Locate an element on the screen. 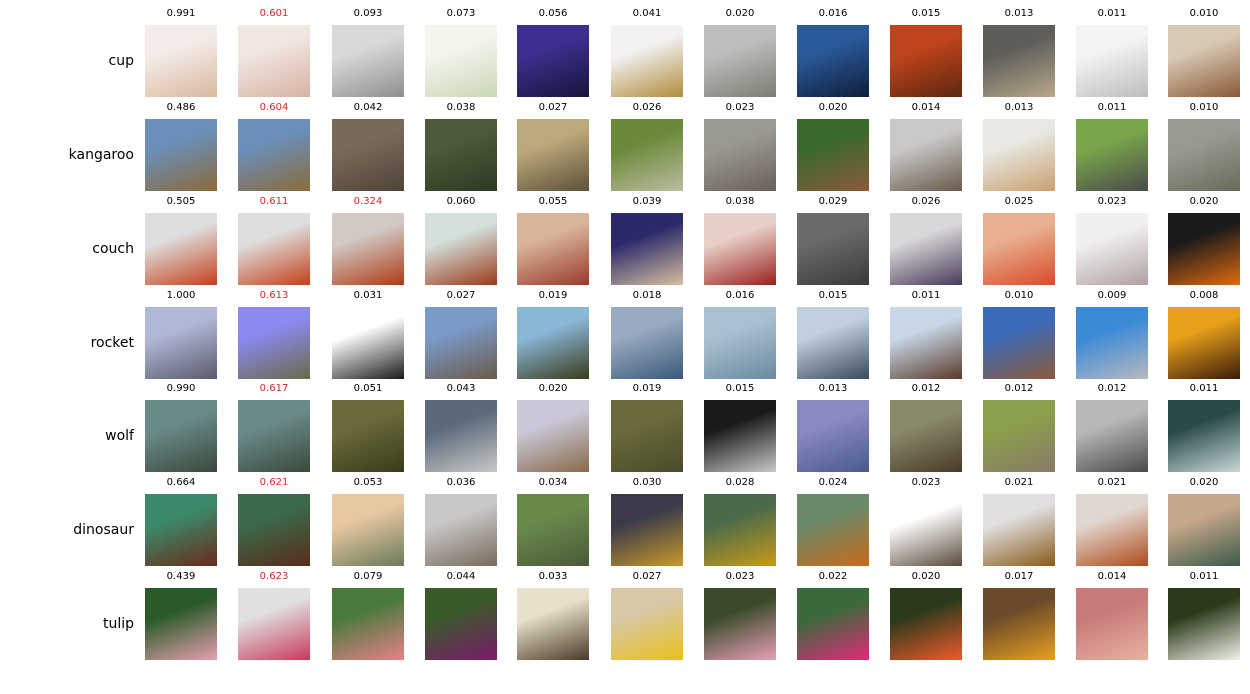 This screenshot has height=694, width=1250. score-label: 0.009 is located at coordinates (1112, 295).